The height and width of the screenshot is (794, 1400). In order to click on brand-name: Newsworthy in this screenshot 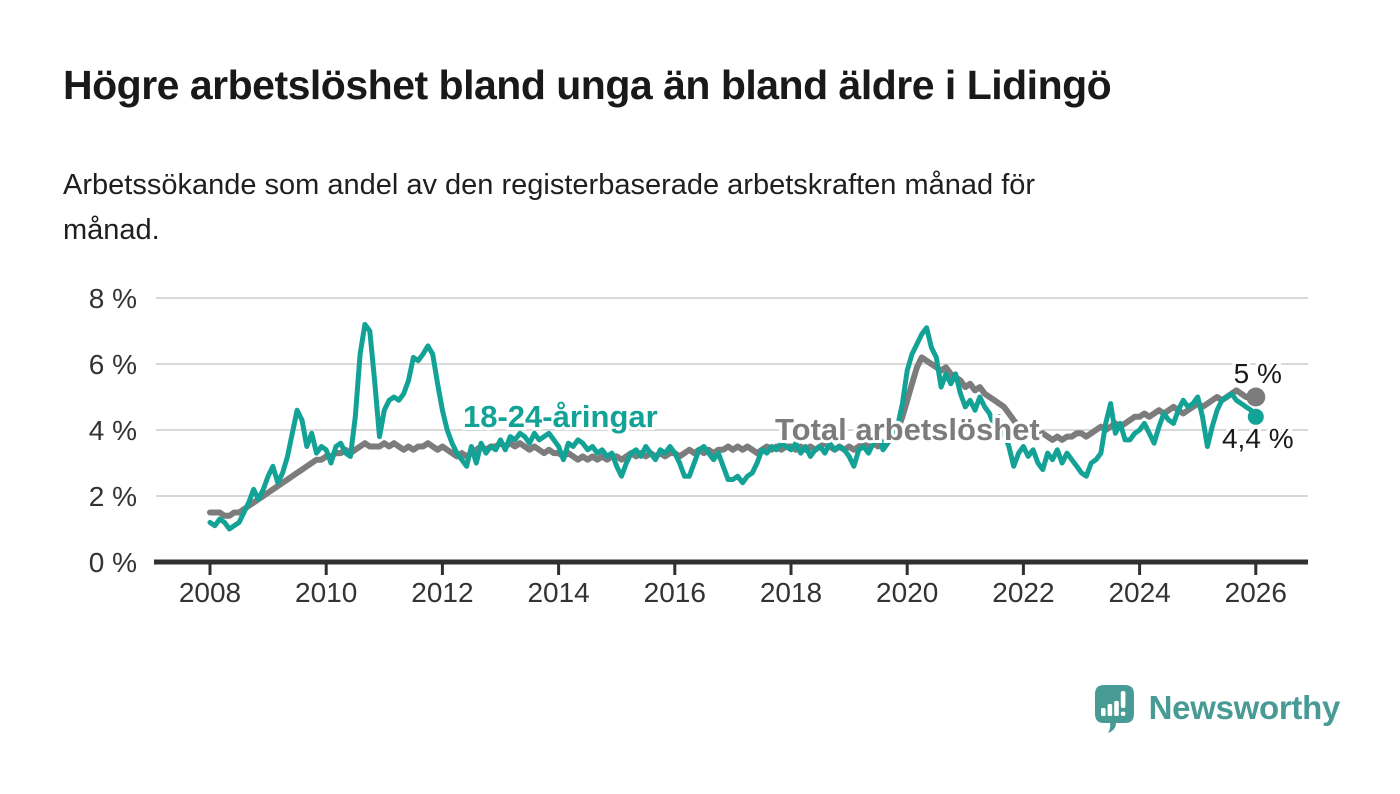, I will do `click(1244, 707)`.